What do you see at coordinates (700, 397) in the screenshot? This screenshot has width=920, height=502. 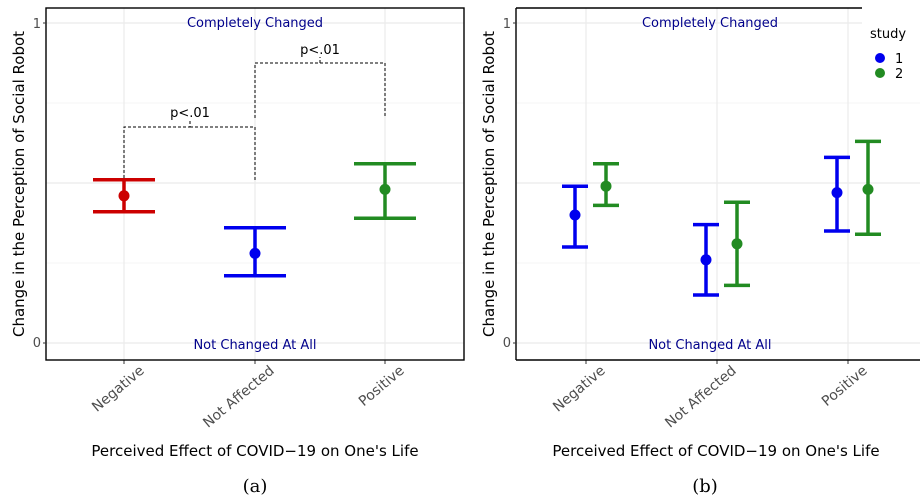 I see `panel-b-xtick-not-affected: Not Affected` at bounding box center [700, 397].